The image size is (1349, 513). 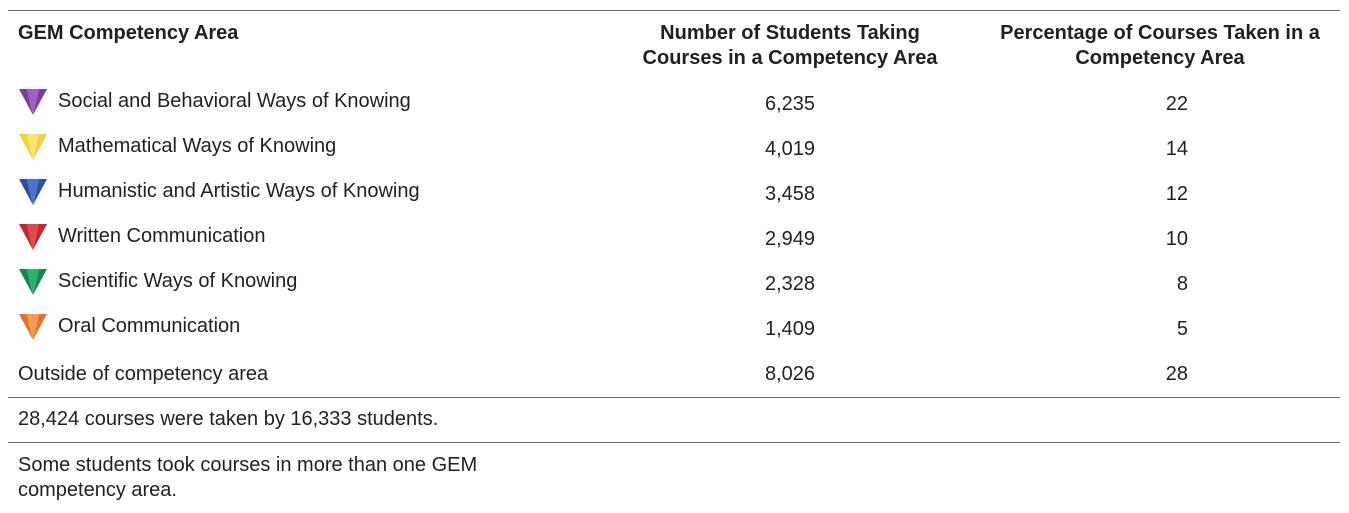 I want to click on value-cell: 4,019, so click(x=790, y=149).